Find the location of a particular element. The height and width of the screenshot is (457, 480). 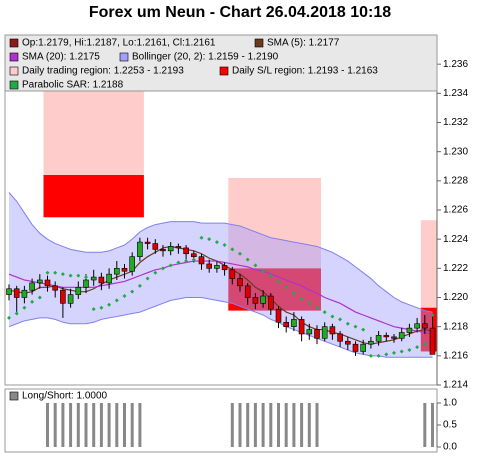

y-tick-label: 1.216 is located at coordinates (455, 355).